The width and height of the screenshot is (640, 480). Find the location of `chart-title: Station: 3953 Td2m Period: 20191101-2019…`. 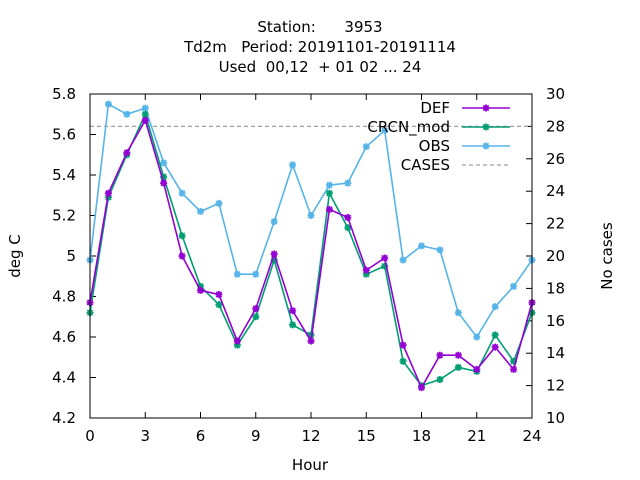

chart-title: Station: 3953 Td2m Period: 20191101-2019… is located at coordinates (319, 47).